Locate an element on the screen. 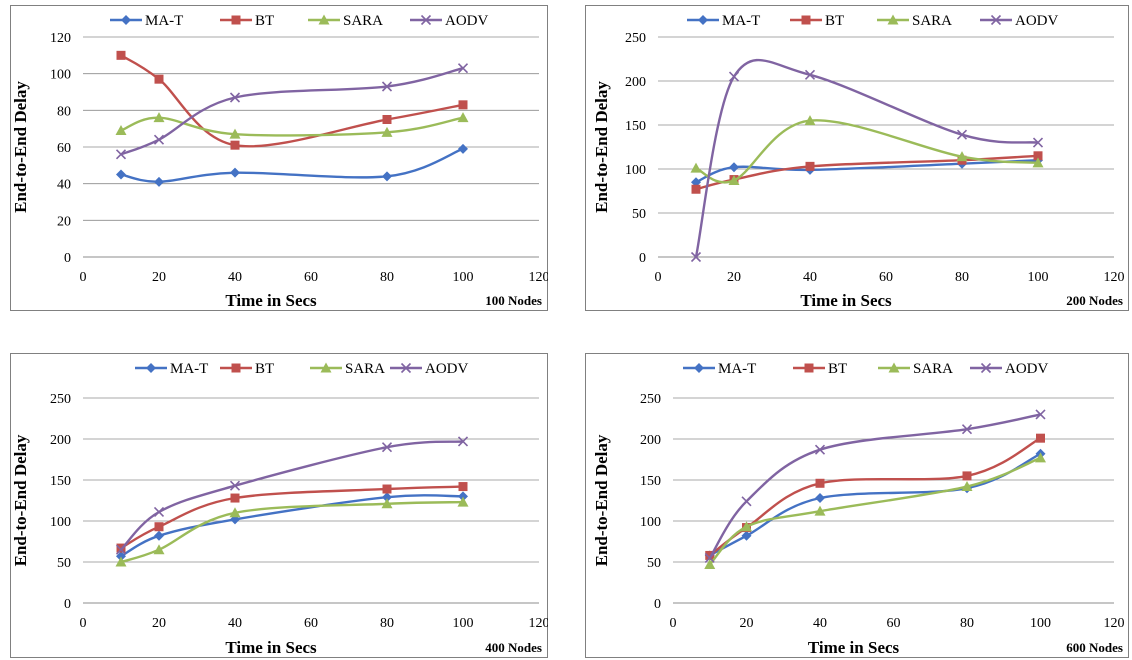 Image resolution: width=1132 pixels, height=660 pixels. y-tick-label: 60 is located at coordinates (64, 148).